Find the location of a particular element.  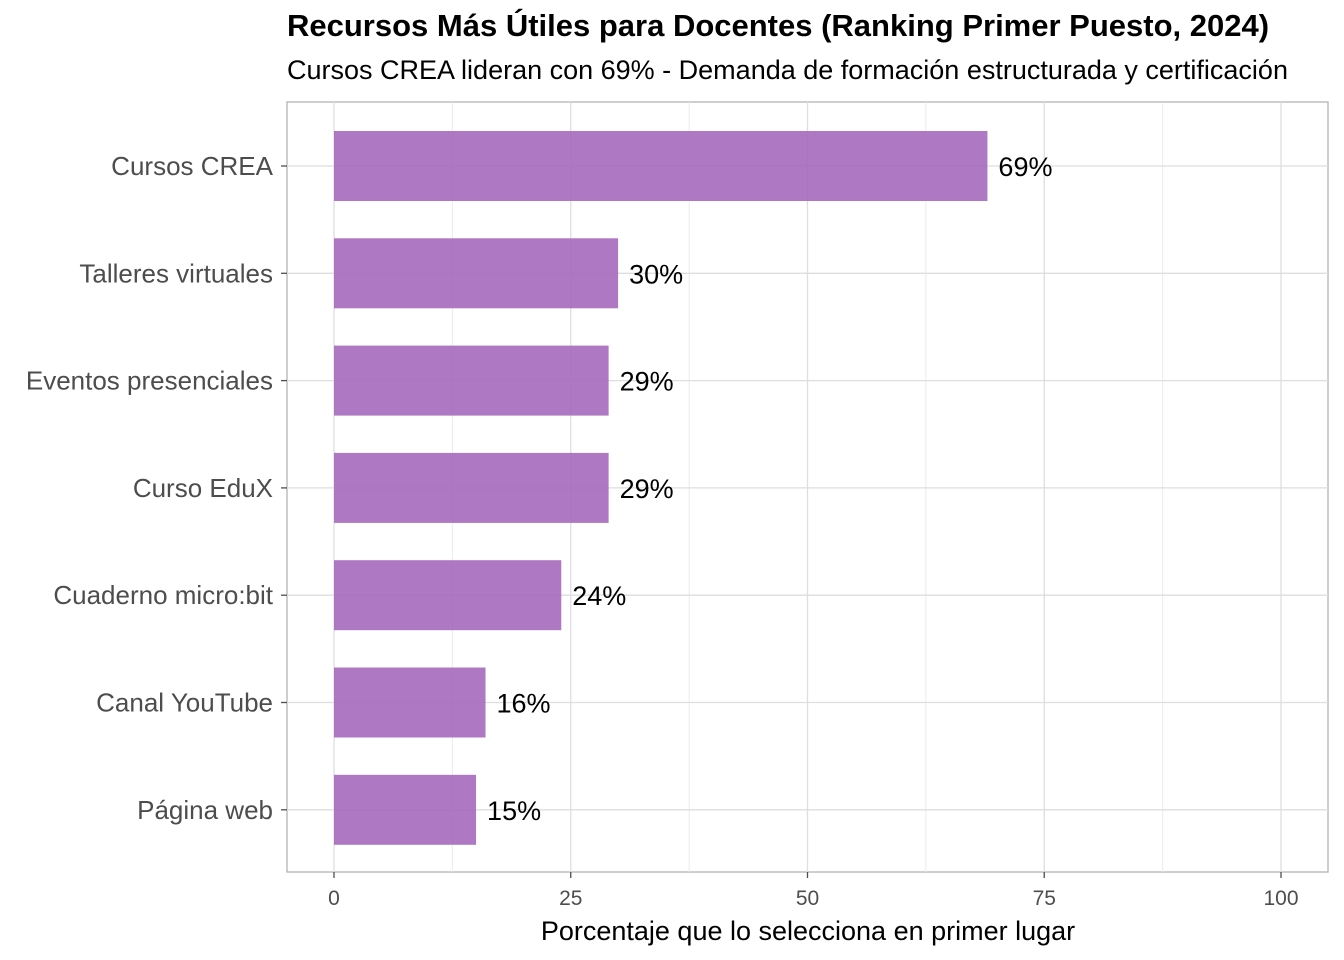

value-label: 24% is located at coordinates (599, 596).